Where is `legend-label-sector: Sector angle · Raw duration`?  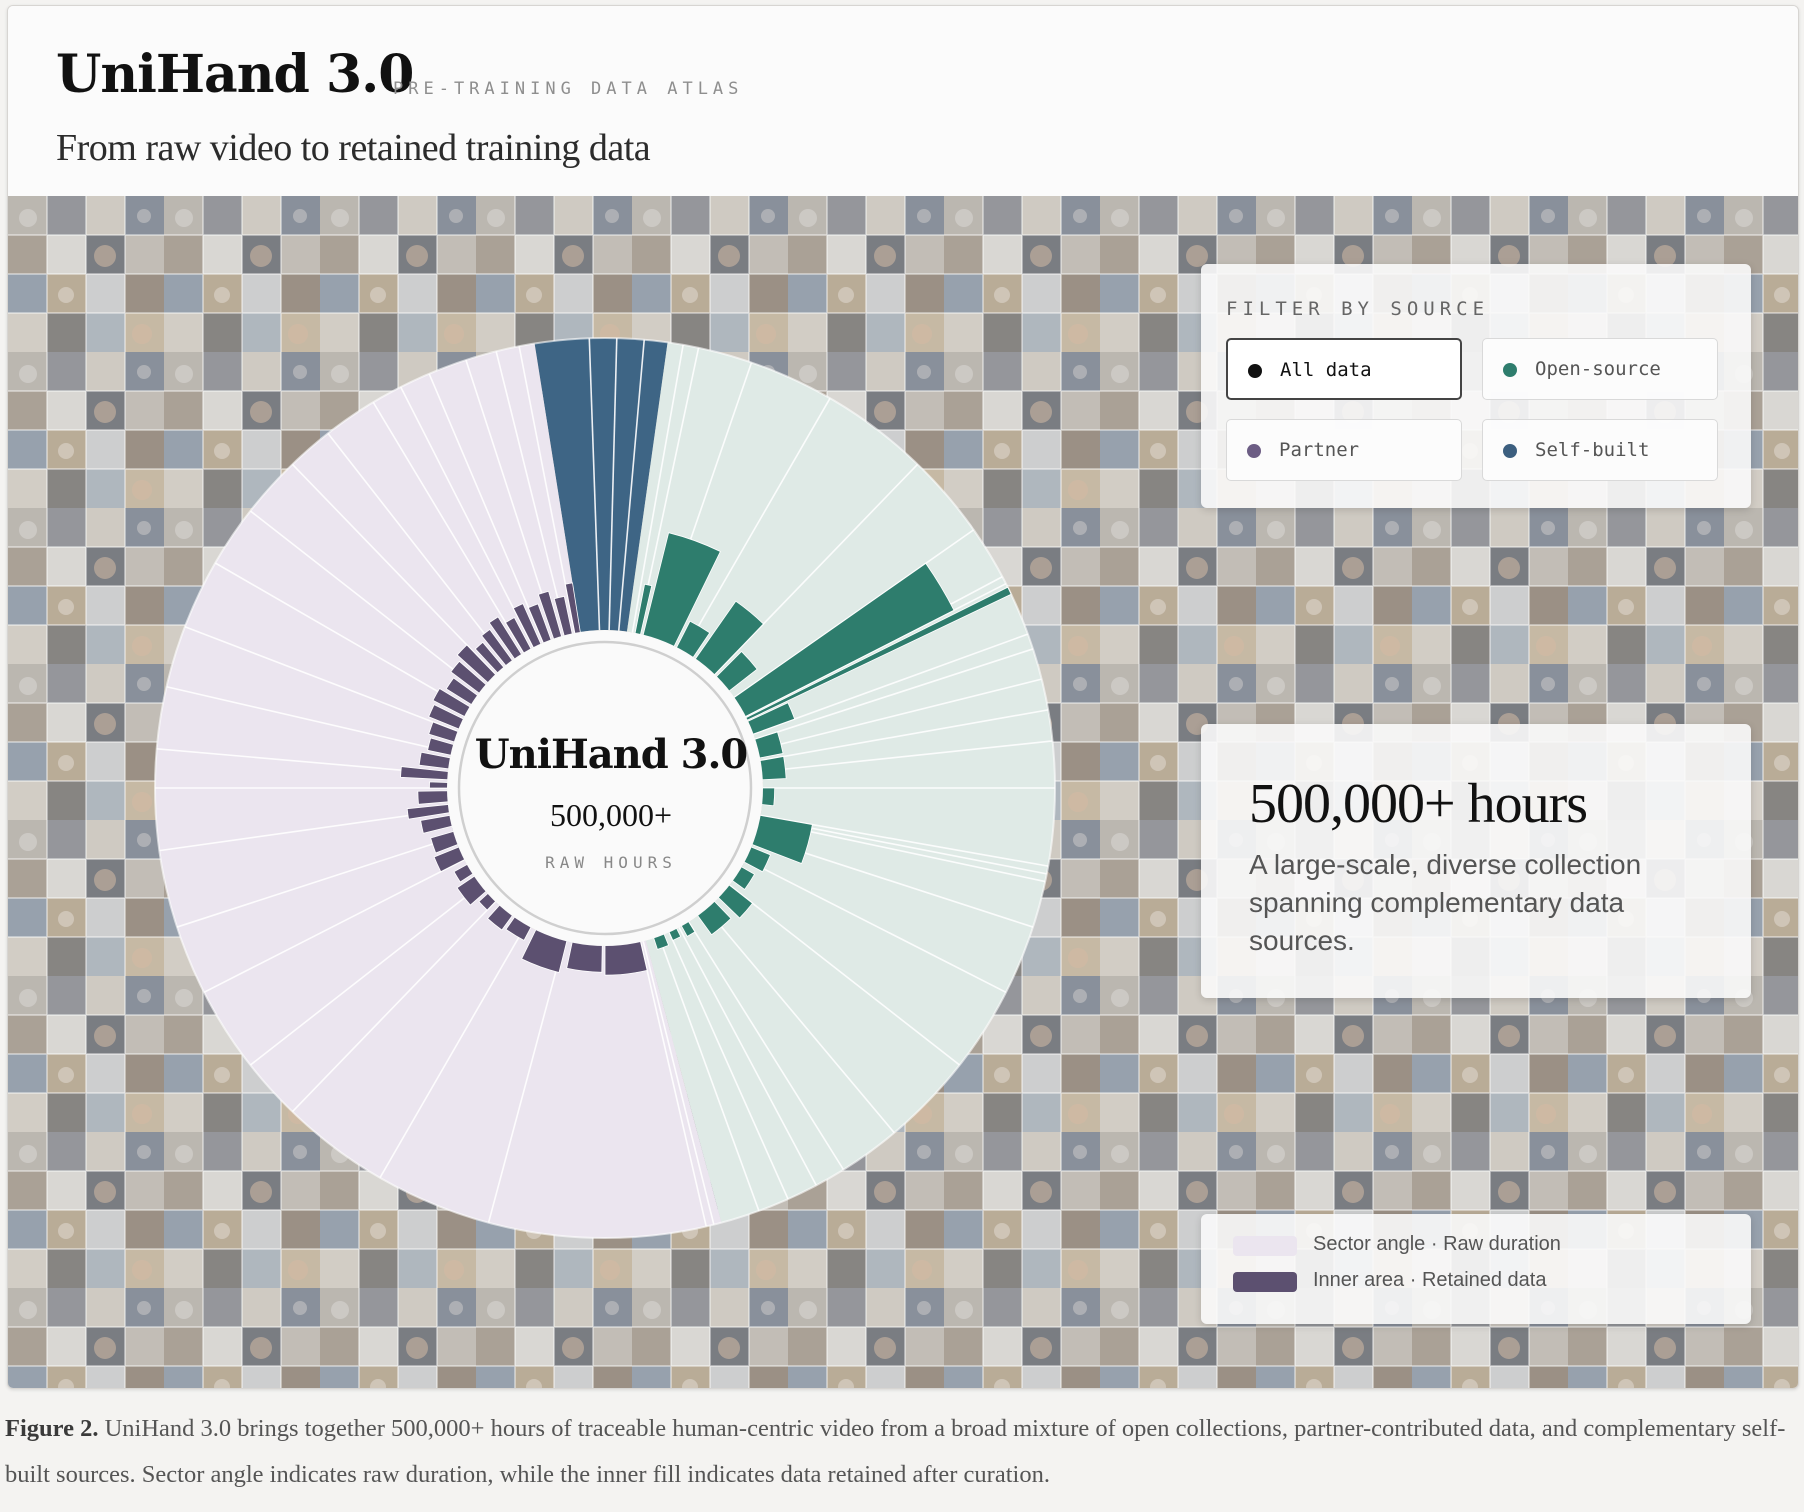 legend-label-sector: Sector angle · Raw duration is located at coordinates (1437, 1244).